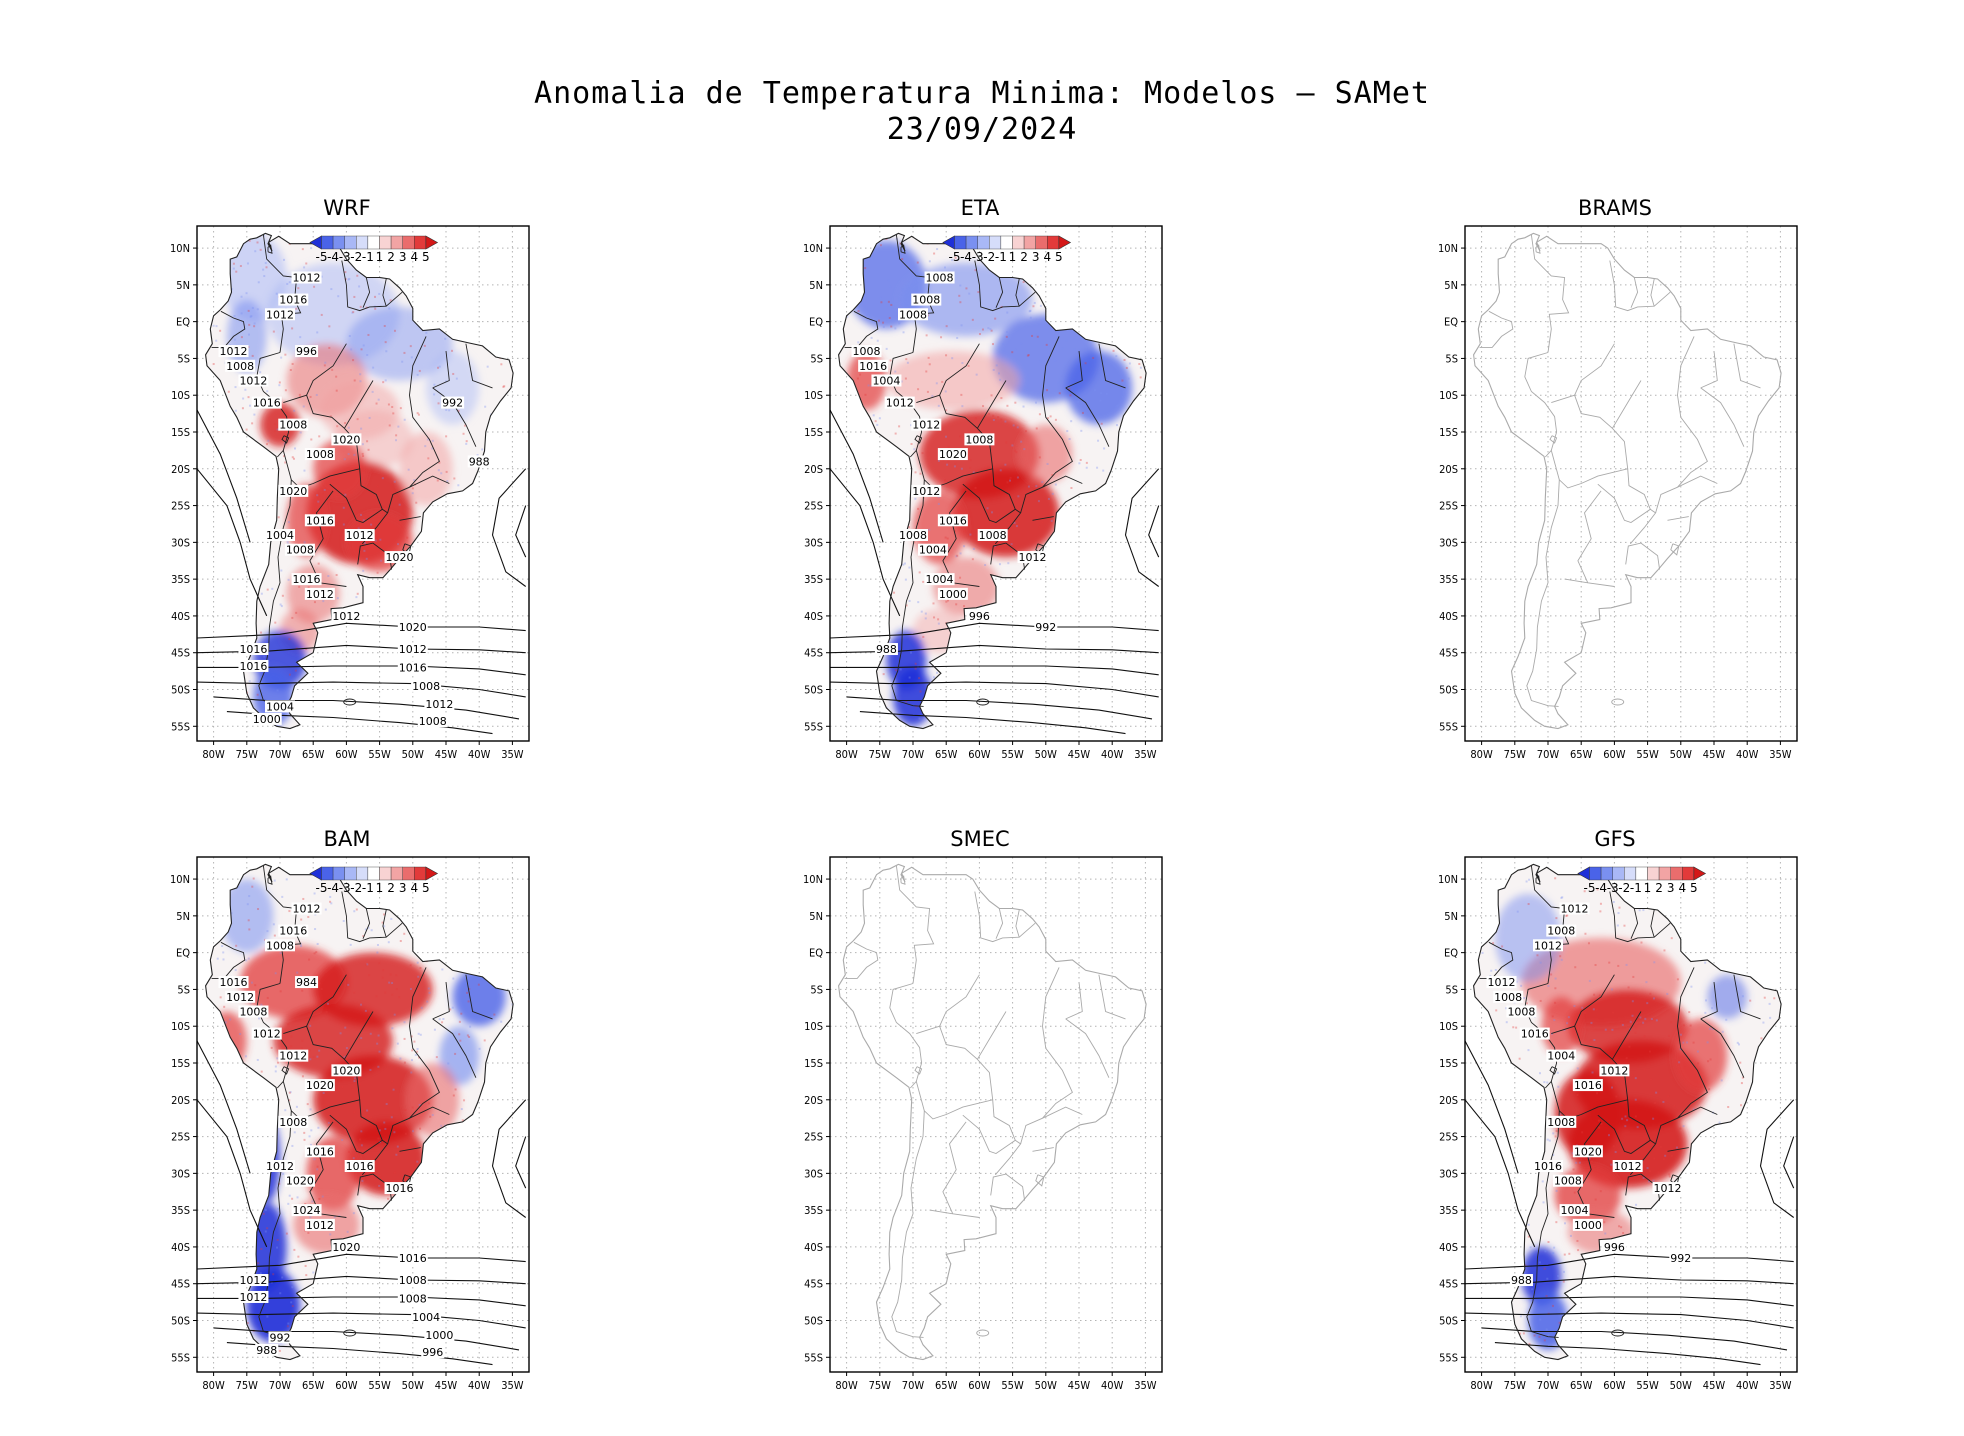 The image size is (1964, 1436). Describe the element at coordinates (1079, 754) in the screenshot. I see `longitude-tick-label: 45W` at that location.